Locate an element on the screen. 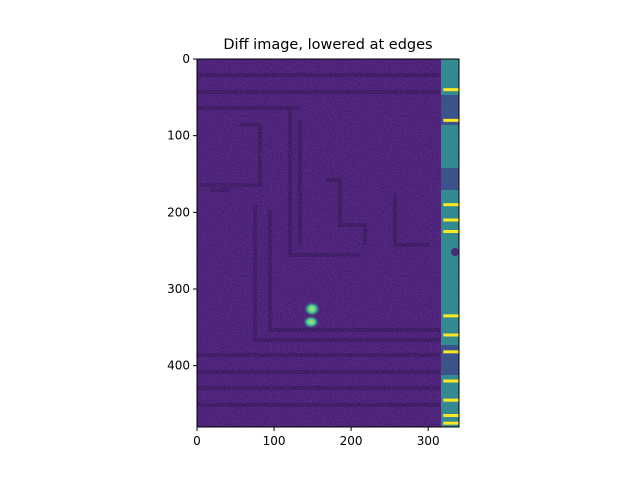  strip-bars is located at coordinates (451, 256).